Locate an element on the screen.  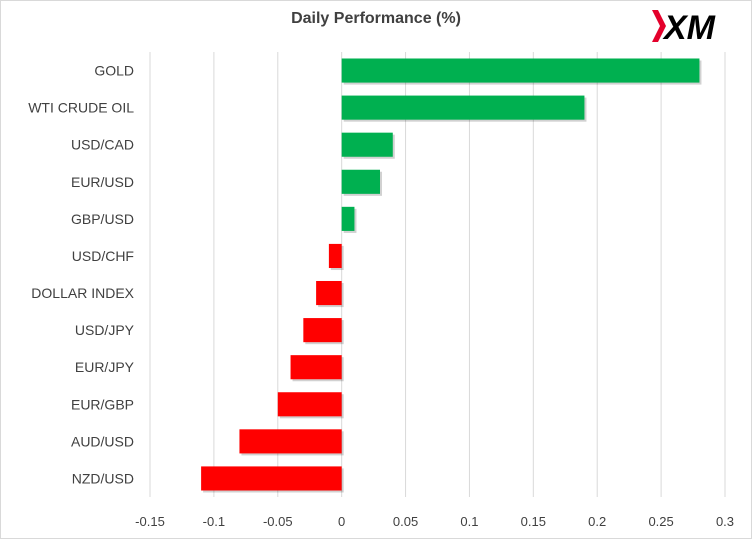
xm-logo: XM is located at coordinates (684, 27).